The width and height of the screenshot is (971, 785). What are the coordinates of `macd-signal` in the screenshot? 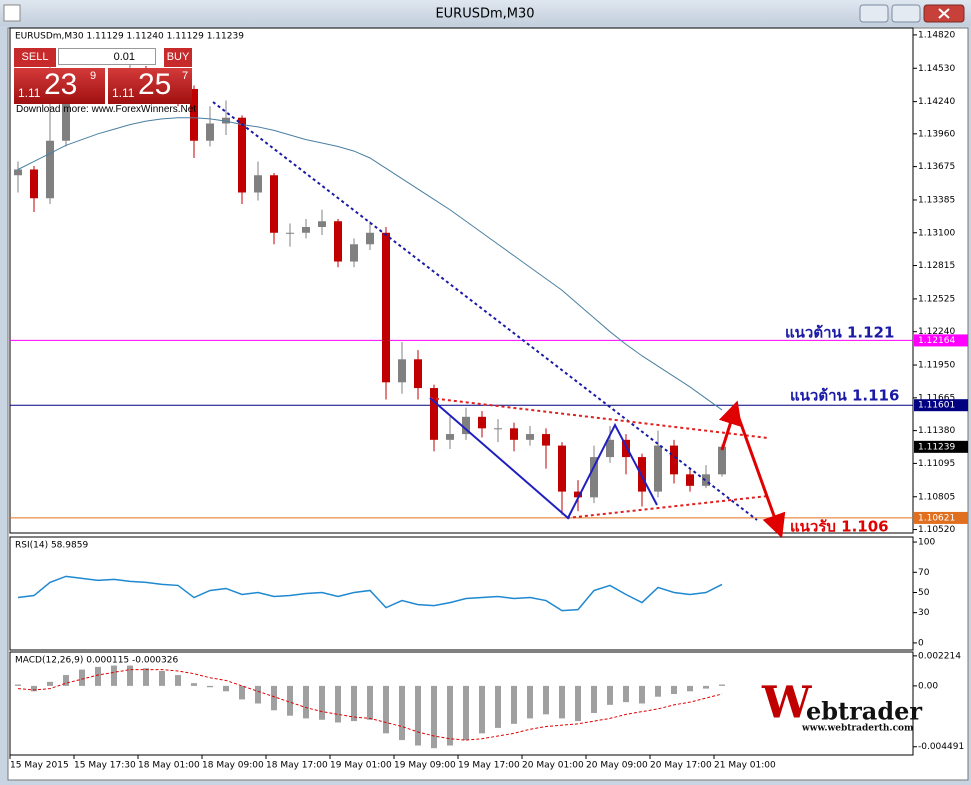 It's located at (370, 705).